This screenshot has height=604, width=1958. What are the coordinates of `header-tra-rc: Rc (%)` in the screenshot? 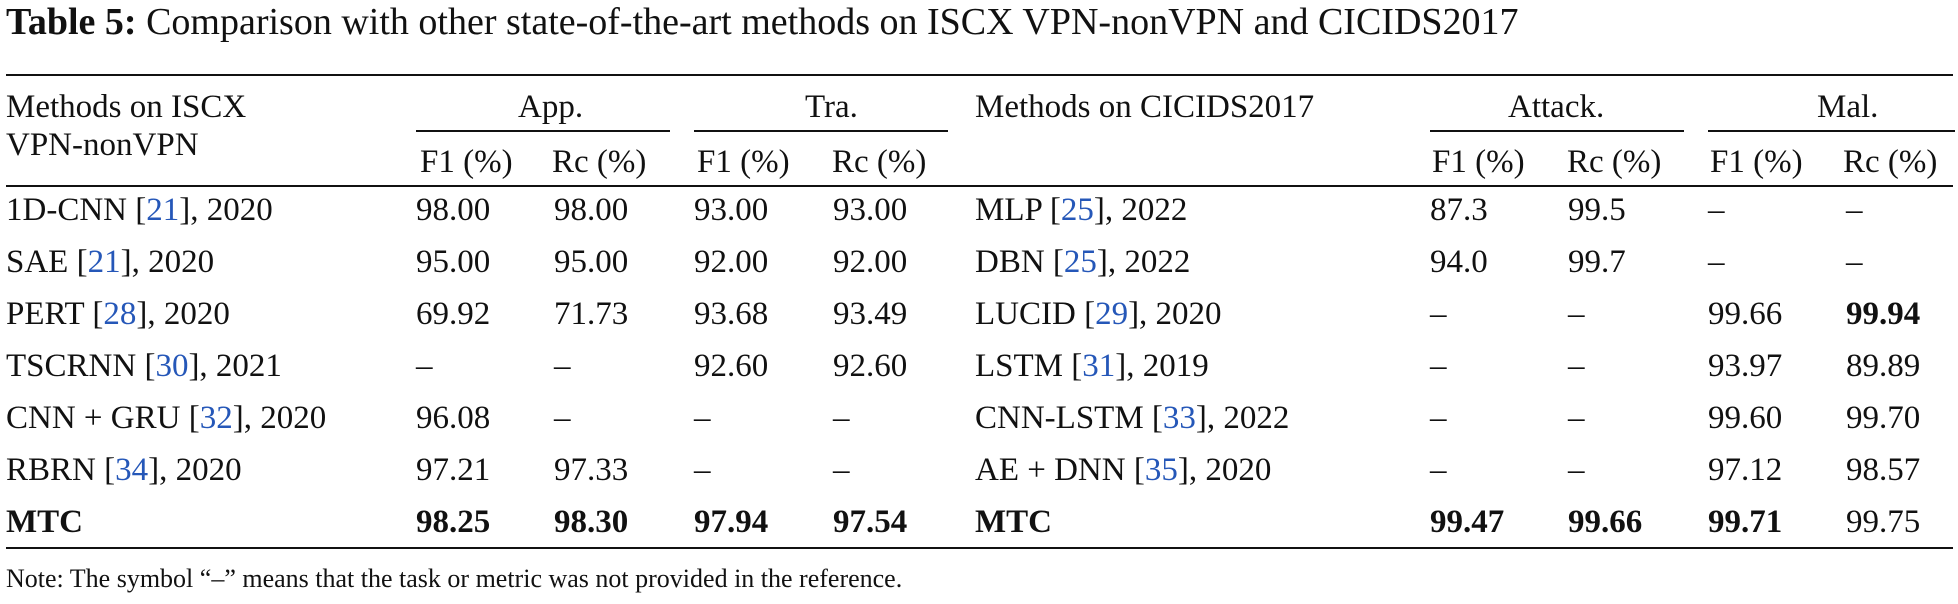 It's located at (879, 162).